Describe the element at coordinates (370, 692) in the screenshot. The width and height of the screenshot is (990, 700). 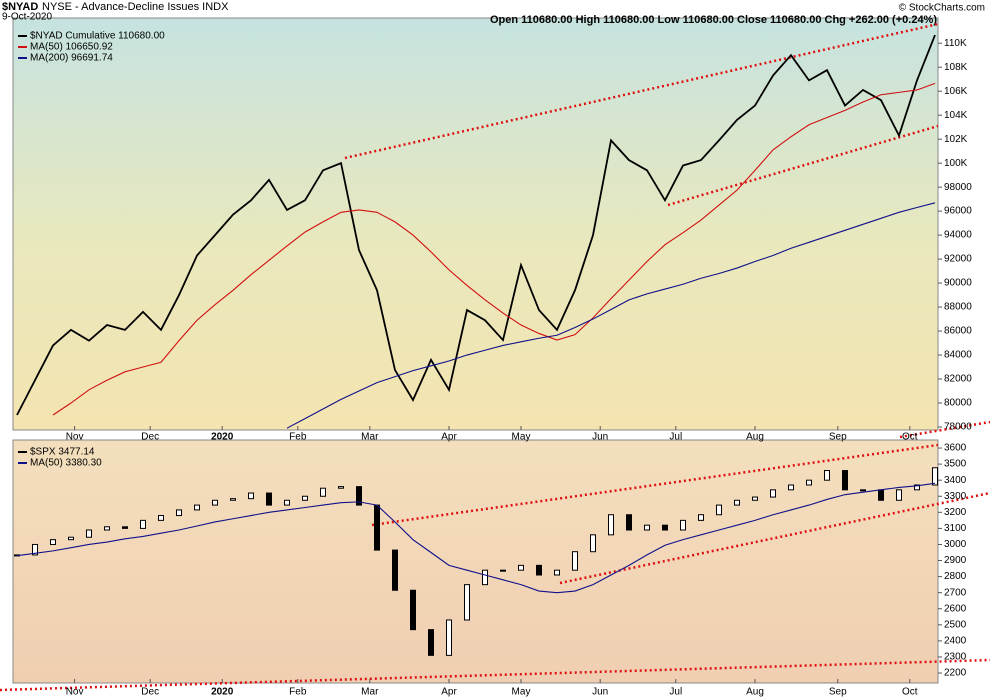
I see `x-tick-label: Mar` at that location.